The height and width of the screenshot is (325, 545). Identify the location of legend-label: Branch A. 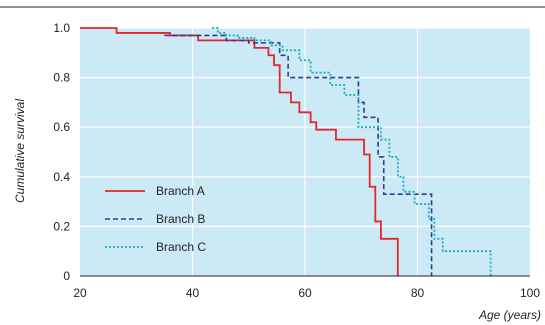
(180, 191).